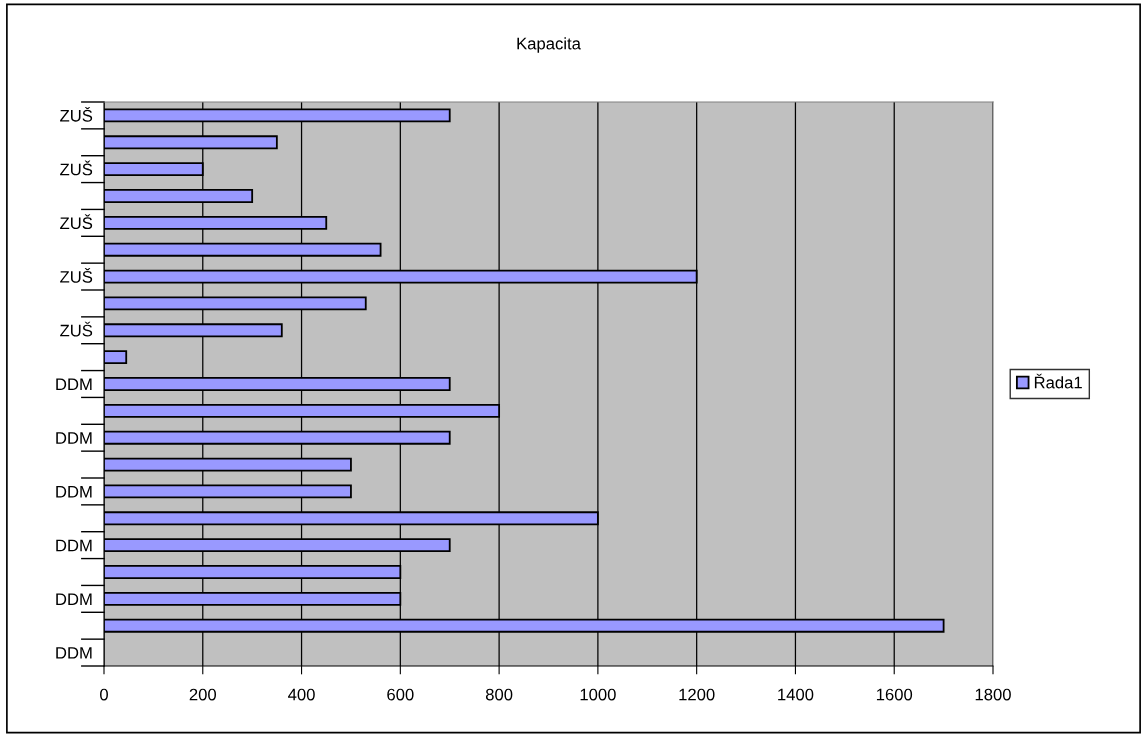 The height and width of the screenshot is (737, 1147). What do you see at coordinates (598, 694) in the screenshot?
I see `x-tick-label: 1000` at bounding box center [598, 694].